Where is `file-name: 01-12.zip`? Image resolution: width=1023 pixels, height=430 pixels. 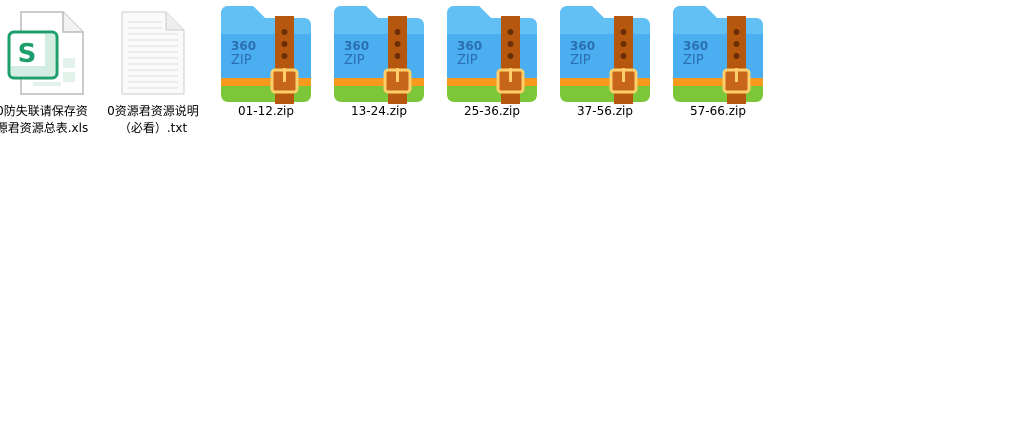 file-name: 01-12.zip is located at coordinates (266, 111).